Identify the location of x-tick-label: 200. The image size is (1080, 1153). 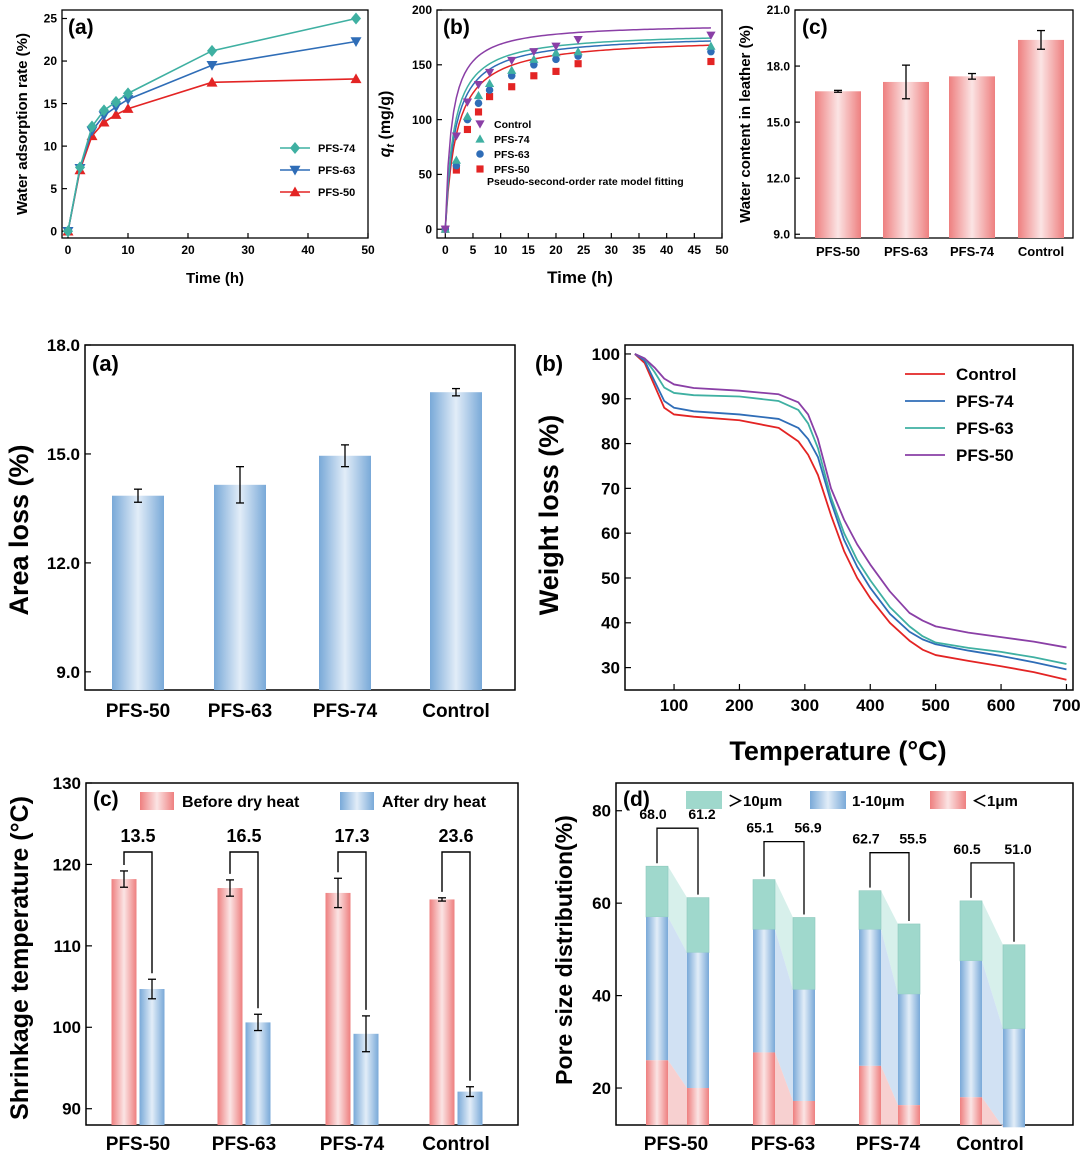
(739, 705).